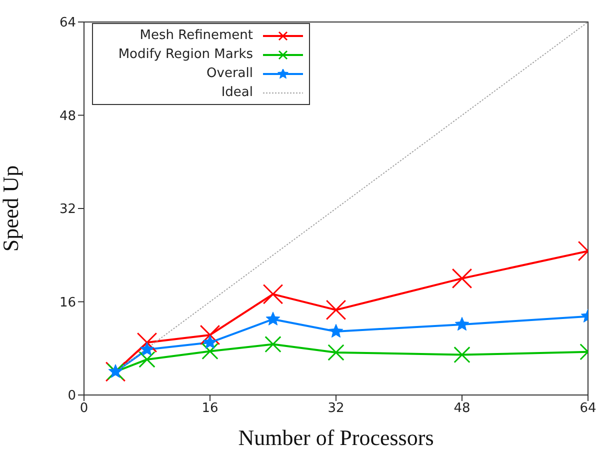 The height and width of the screenshot is (449, 598). I want to click on y-tick-label: 32, so click(67, 210).